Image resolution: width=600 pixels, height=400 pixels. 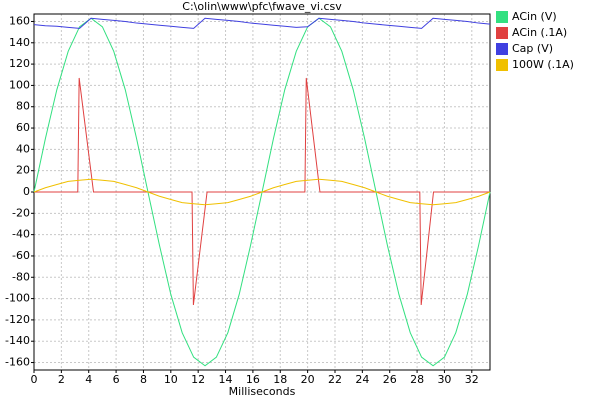 I want to click on x-tick-label: 20, so click(x=308, y=379).